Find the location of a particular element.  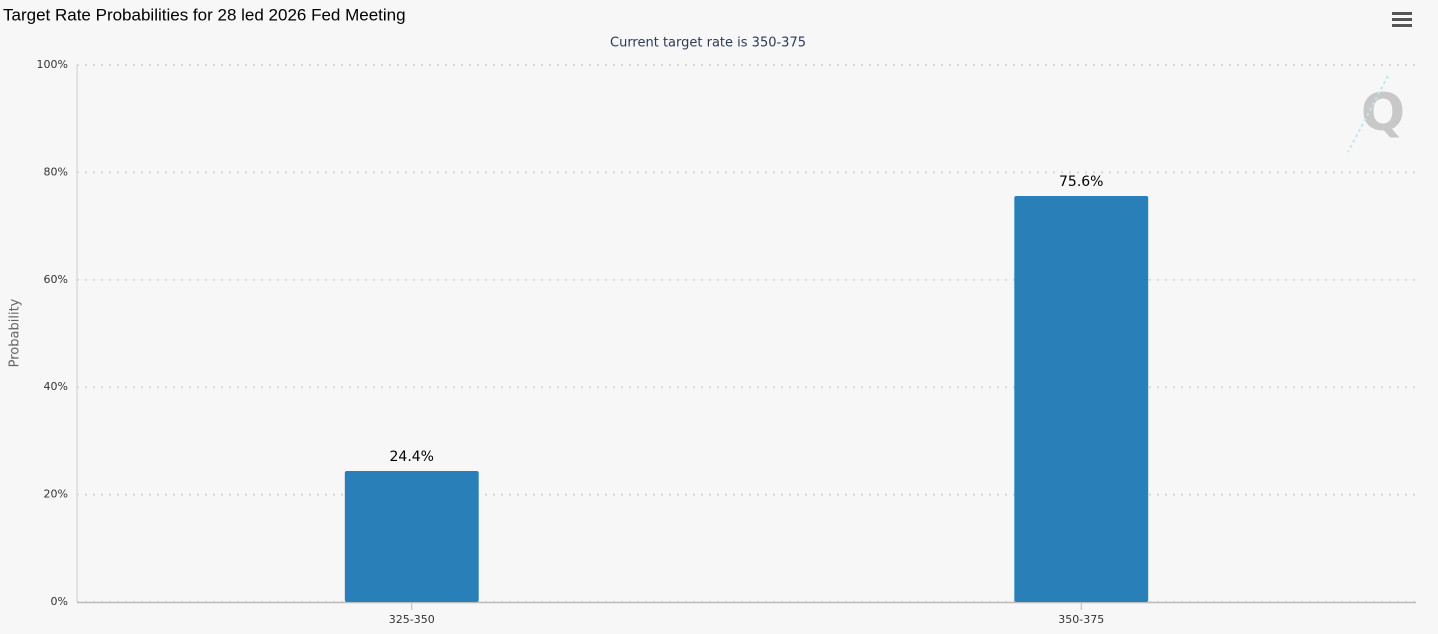

y-tick-label: 40% is located at coordinates (56, 386).